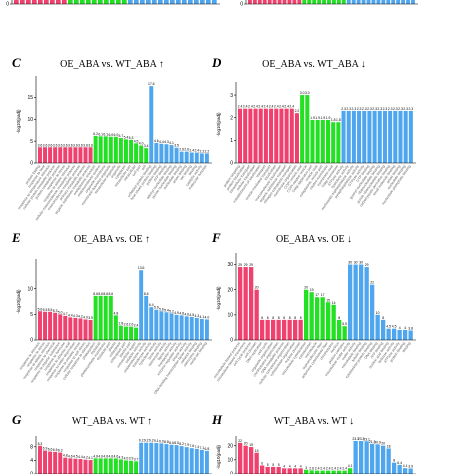 The image size is (474, 474). Describe the element at coordinates (302, 93) in the screenshot. I see `data-label: 3.0` at that location.